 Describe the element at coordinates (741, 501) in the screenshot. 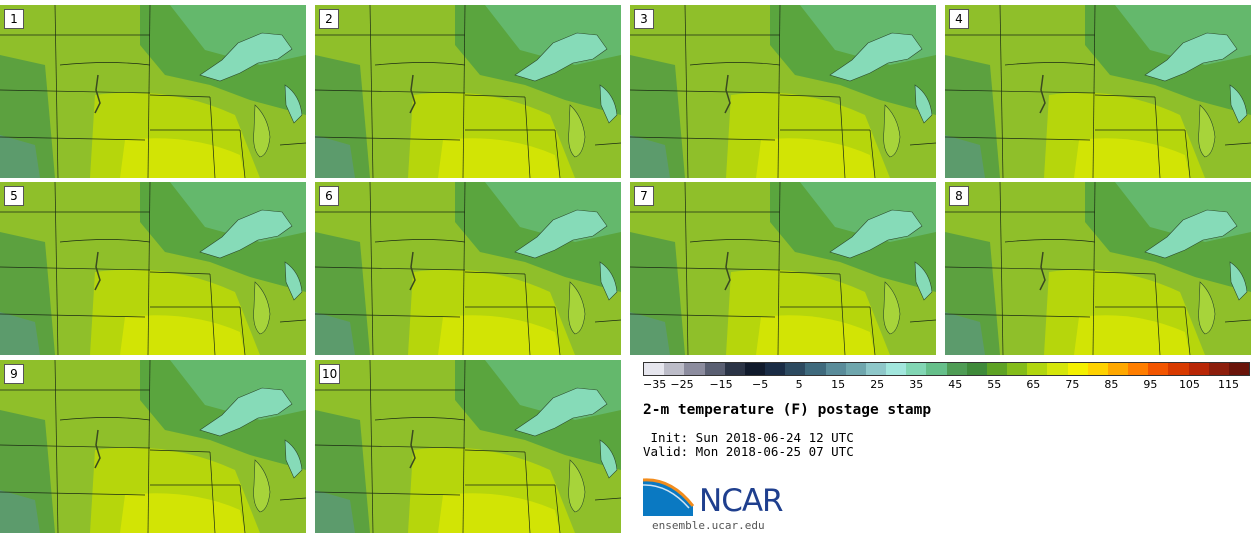

I see `ncar-logo-text: NCAR` at that location.